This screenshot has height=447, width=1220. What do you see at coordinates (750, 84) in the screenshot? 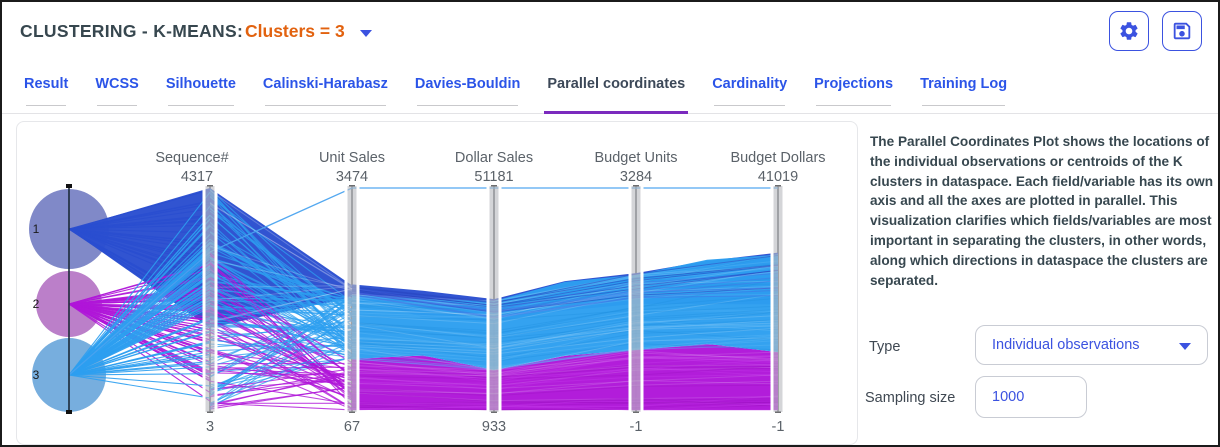
I see `tab-label: Cardinality` at bounding box center [750, 84].